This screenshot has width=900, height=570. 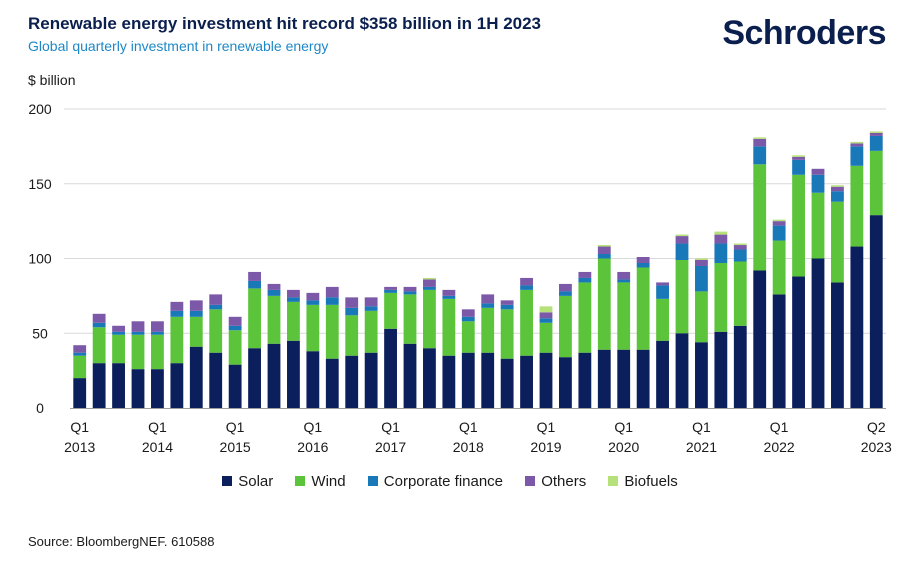 I want to click on x-tick-label: Q2, so click(x=876, y=427).